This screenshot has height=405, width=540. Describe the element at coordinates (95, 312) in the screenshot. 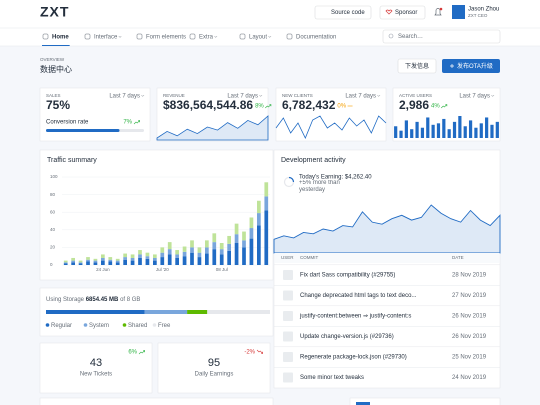

I see `storage-segment` at that location.